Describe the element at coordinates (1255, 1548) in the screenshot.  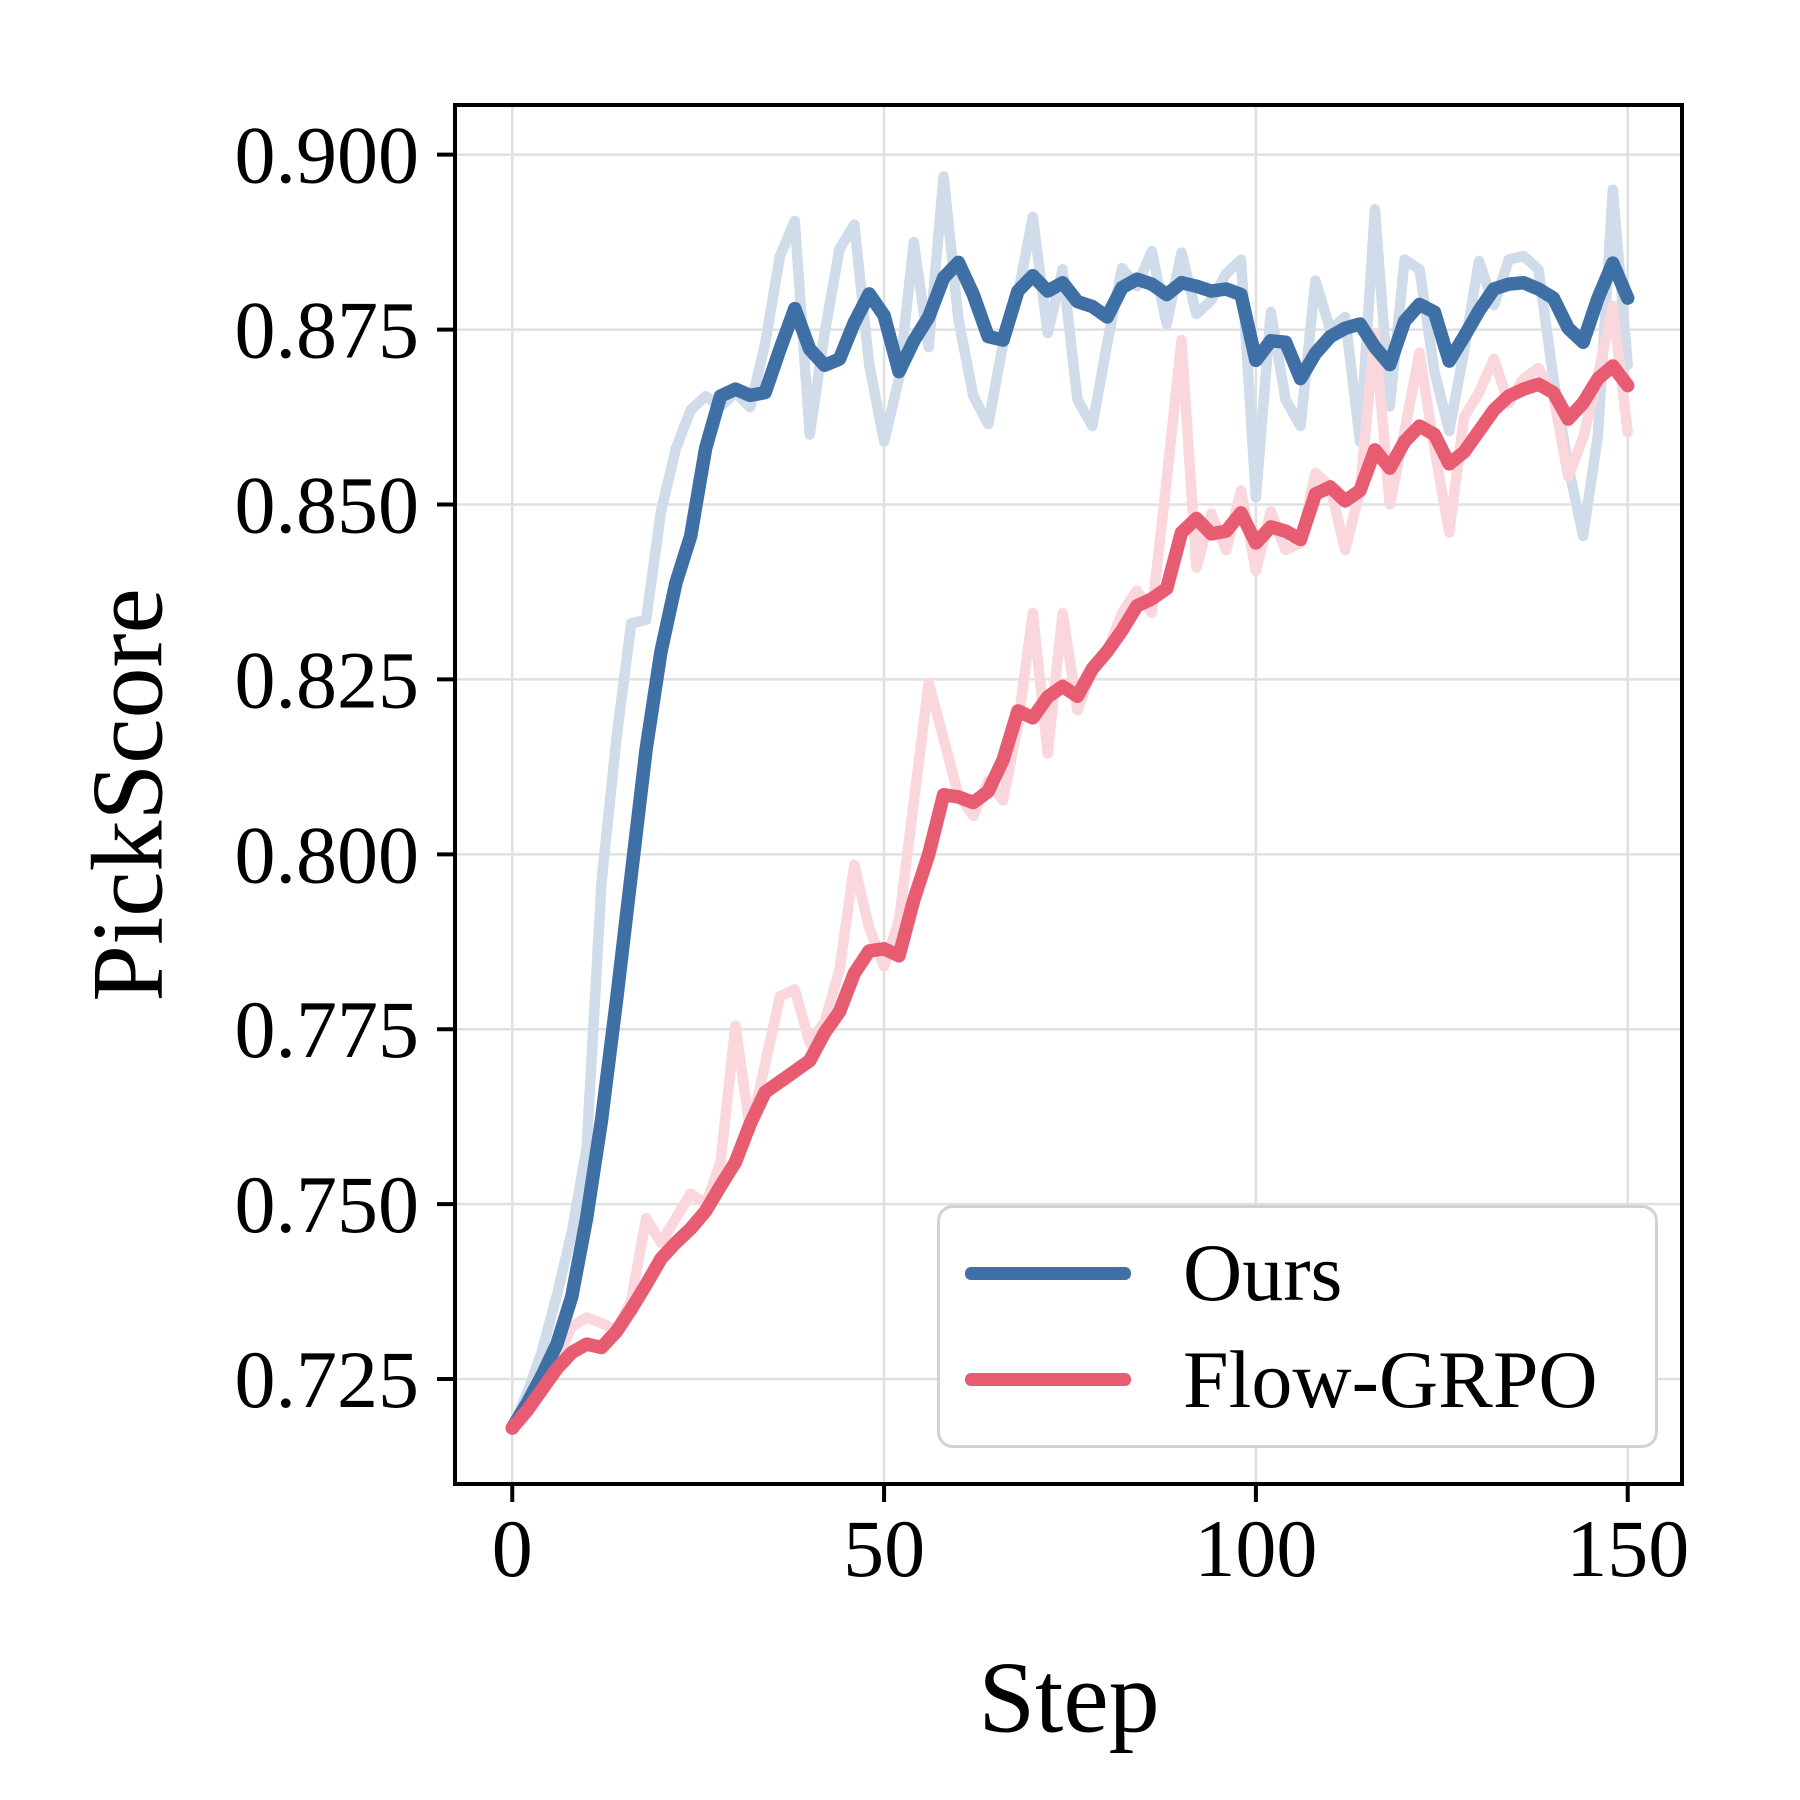
I see `x-tick-label: 100` at that location.